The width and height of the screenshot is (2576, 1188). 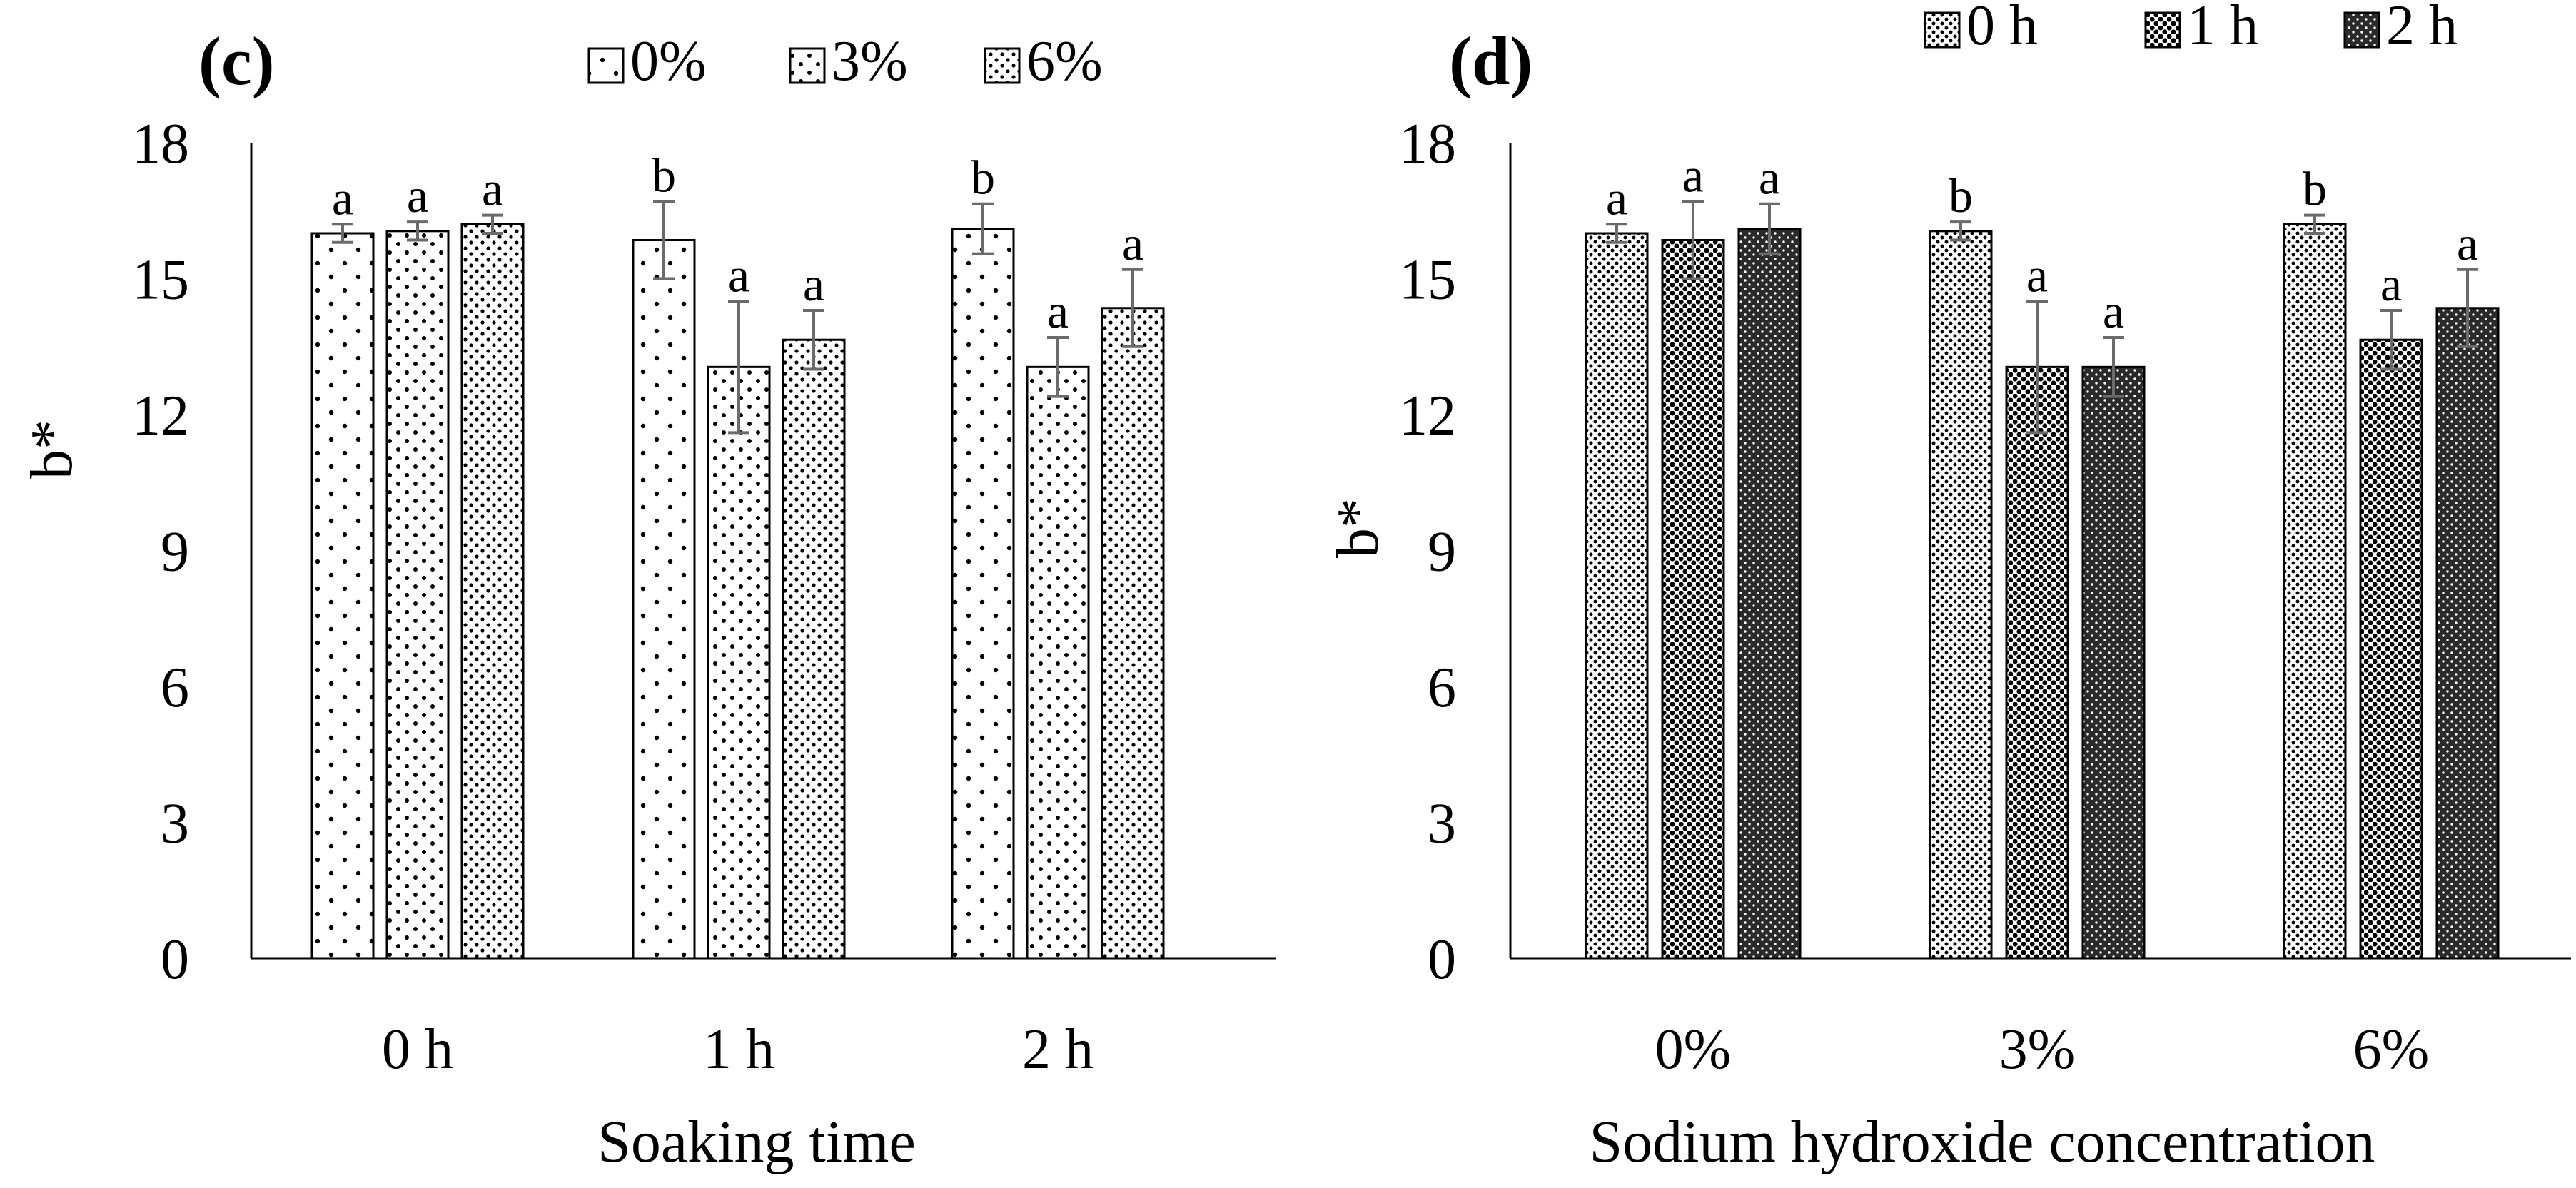 What do you see at coordinates (870, 62) in the screenshot?
I see `legend-label: 3%` at bounding box center [870, 62].